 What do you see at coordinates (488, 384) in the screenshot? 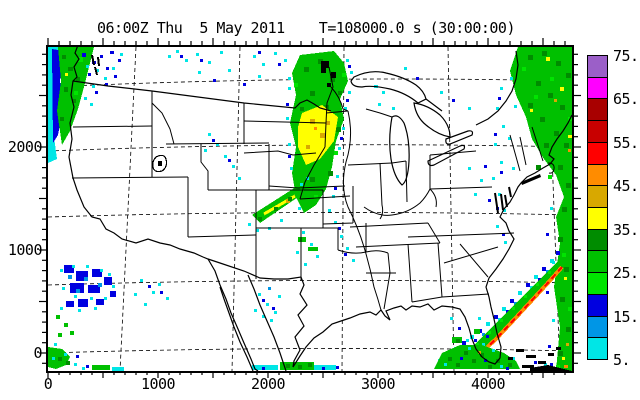
I see `x-axis-tick-label: 4000` at bounding box center [488, 384].